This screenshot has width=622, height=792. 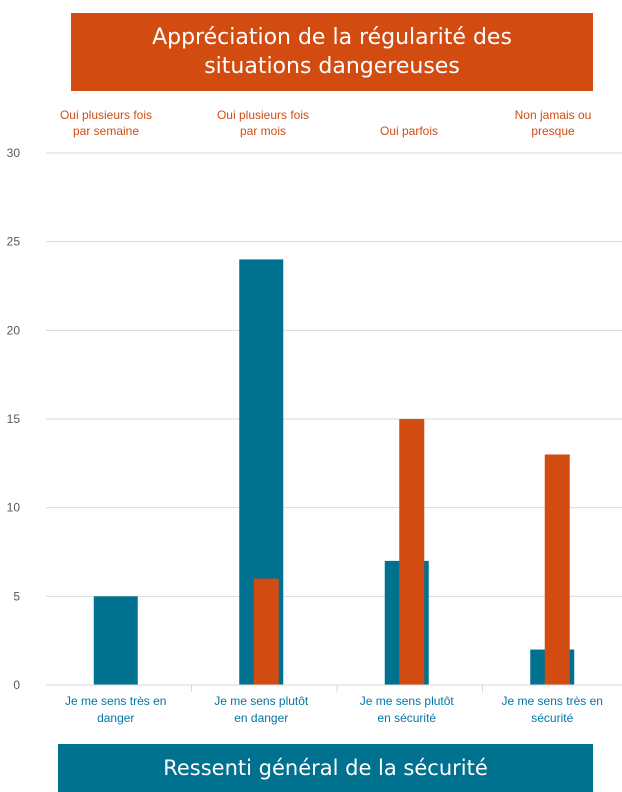 I want to click on category-axis, so click(x=334, y=688).